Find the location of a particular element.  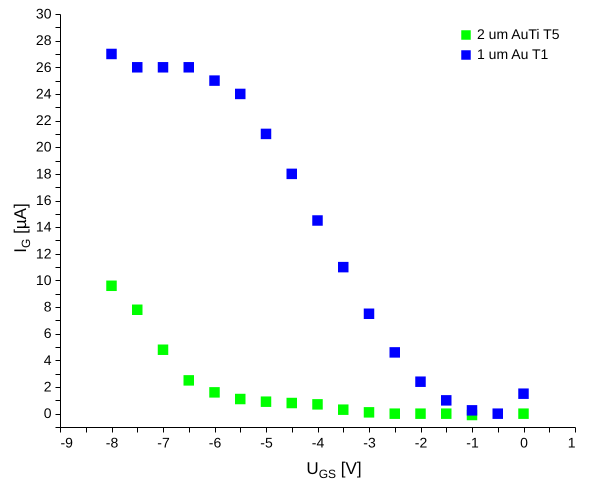

x-tick-label: -5 is located at coordinates (266, 442).